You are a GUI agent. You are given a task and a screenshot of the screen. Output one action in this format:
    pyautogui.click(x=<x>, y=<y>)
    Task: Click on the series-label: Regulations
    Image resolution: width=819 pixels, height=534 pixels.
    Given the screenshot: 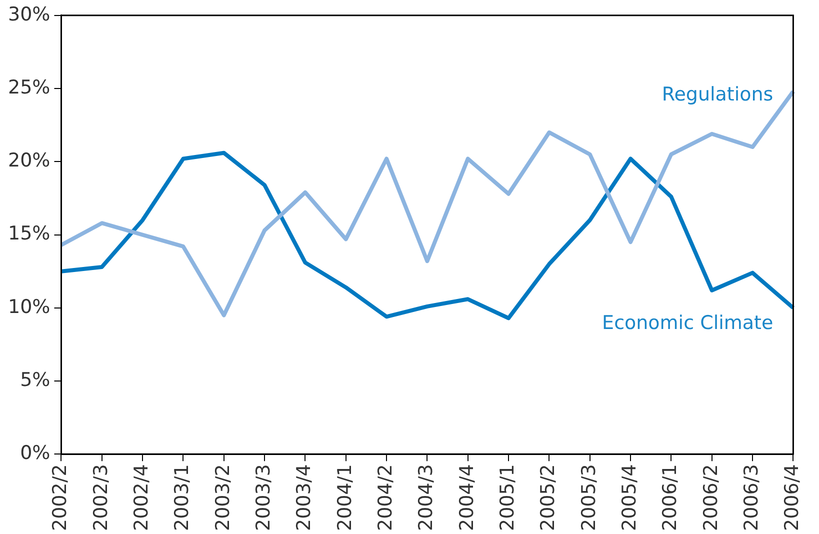 What is the action you would take?
    pyautogui.click(x=718, y=94)
    